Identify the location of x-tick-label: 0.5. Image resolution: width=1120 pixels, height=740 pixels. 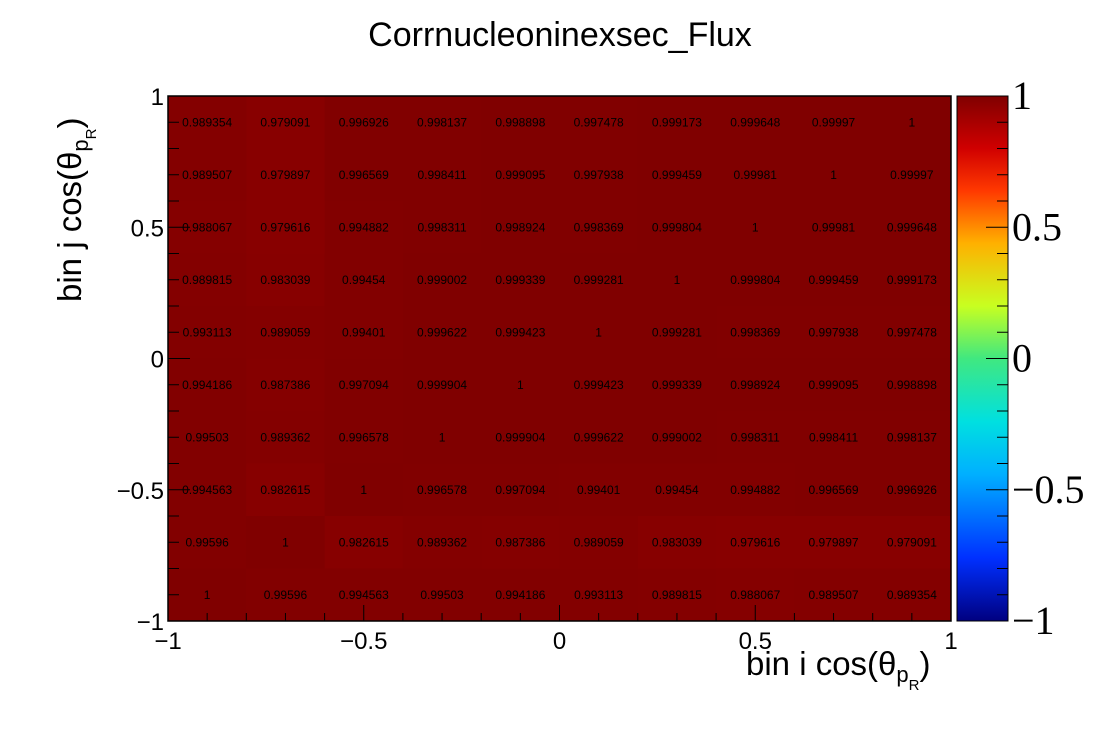
(755, 641).